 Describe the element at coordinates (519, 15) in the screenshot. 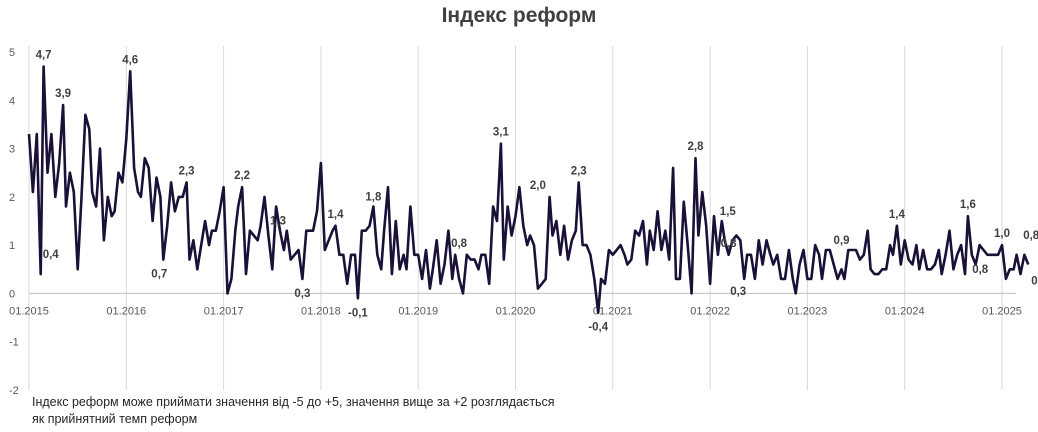

I see `chart-title: Індекс реформ` at that location.